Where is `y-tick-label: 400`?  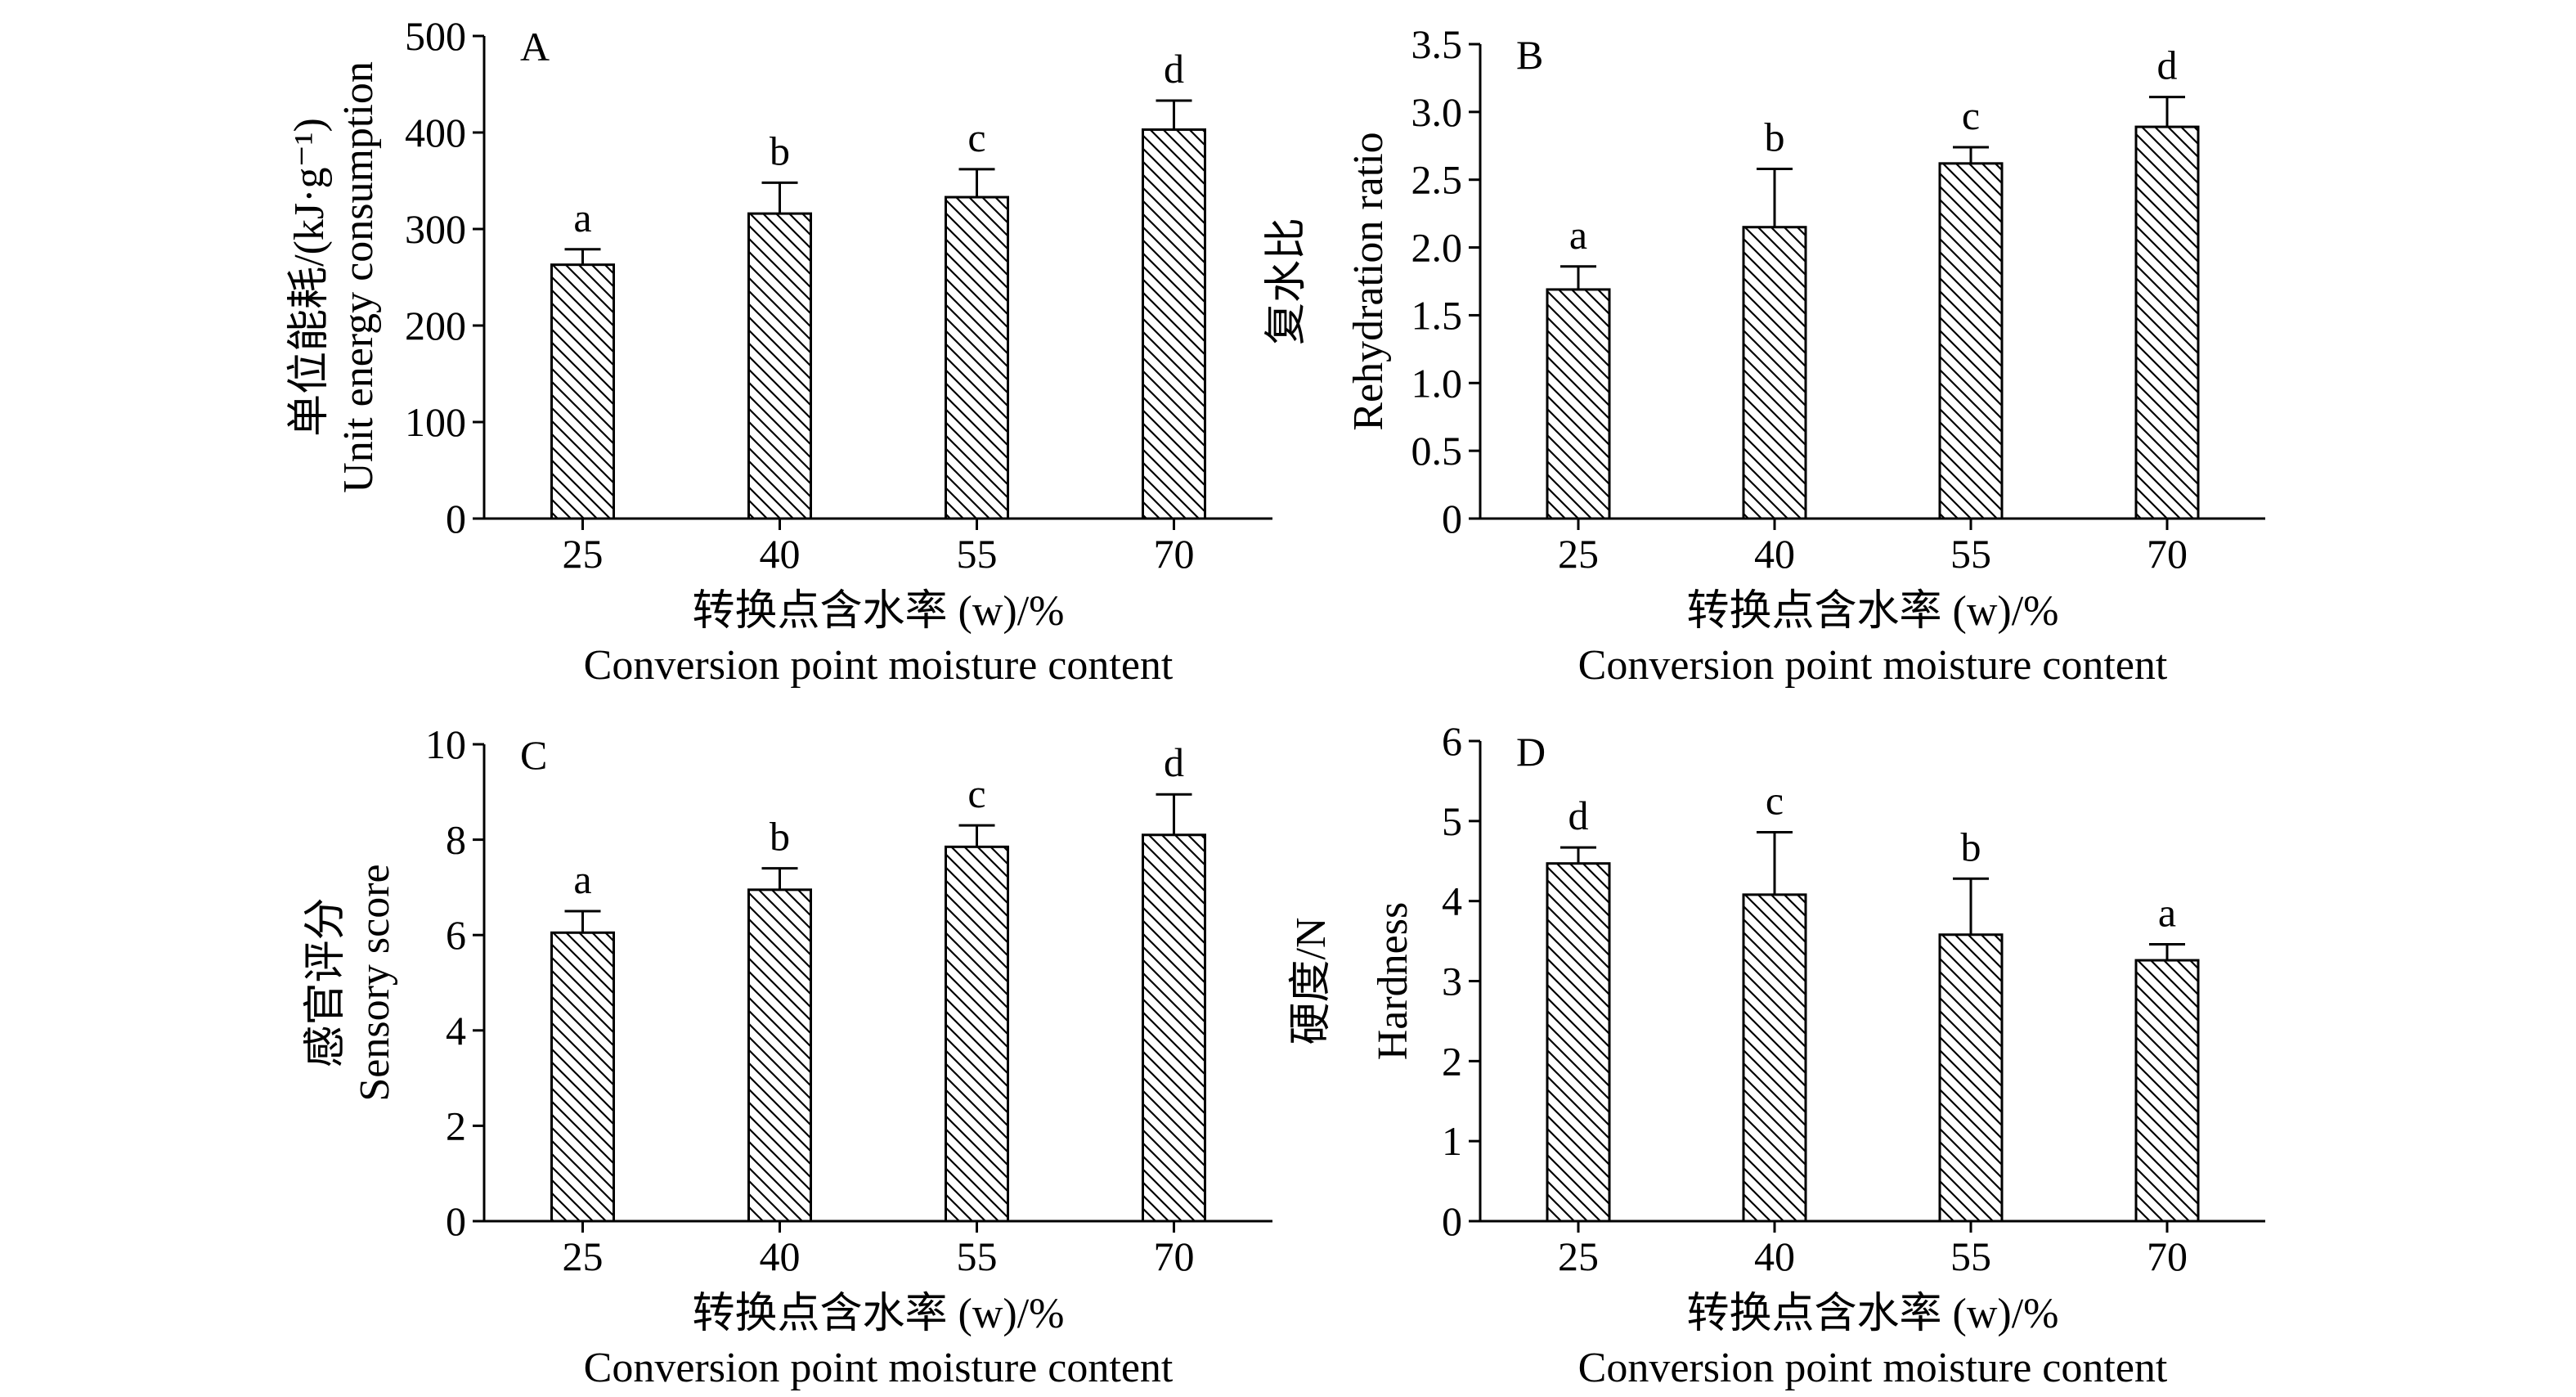 y-tick-label: 400 is located at coordinates (436, 132).